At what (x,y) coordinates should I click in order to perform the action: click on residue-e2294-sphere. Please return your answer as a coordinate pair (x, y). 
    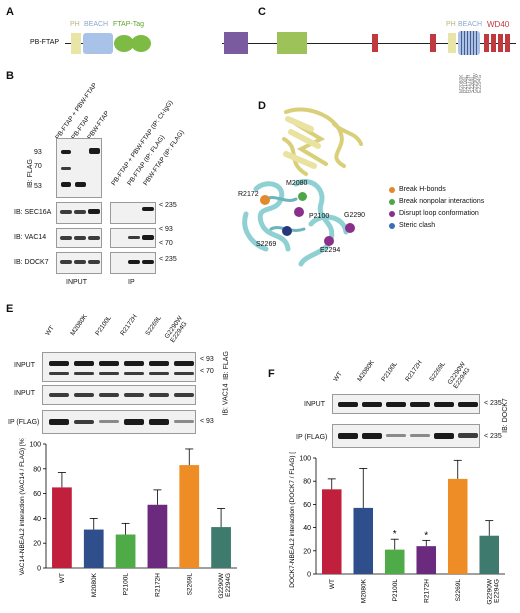
    Looking at the image, I should click on (329, 241).